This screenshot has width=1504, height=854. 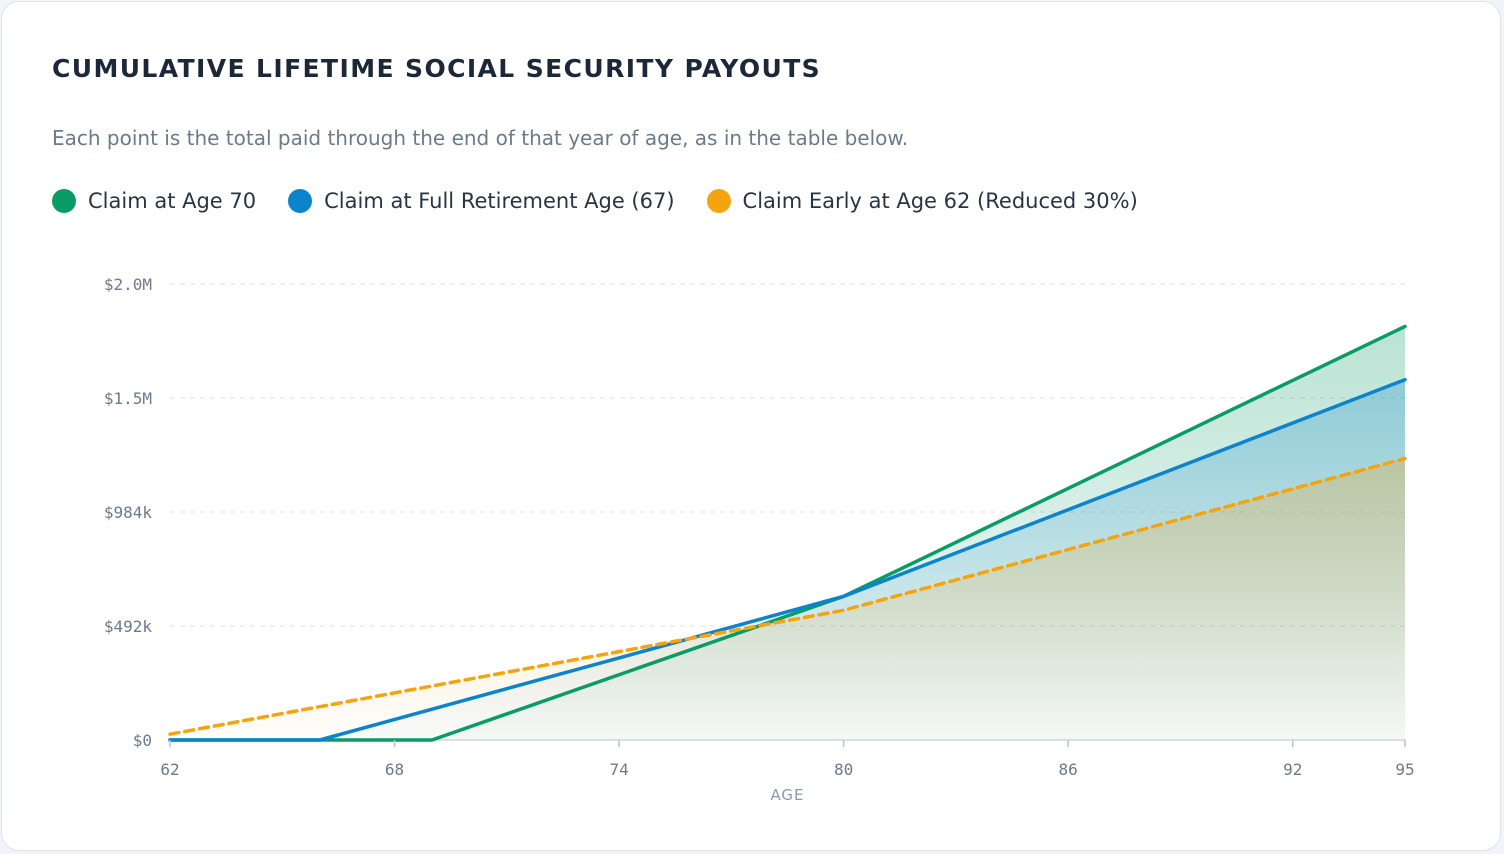 I want to click on x-tick-label: 95, so click(x=1404, y=769).